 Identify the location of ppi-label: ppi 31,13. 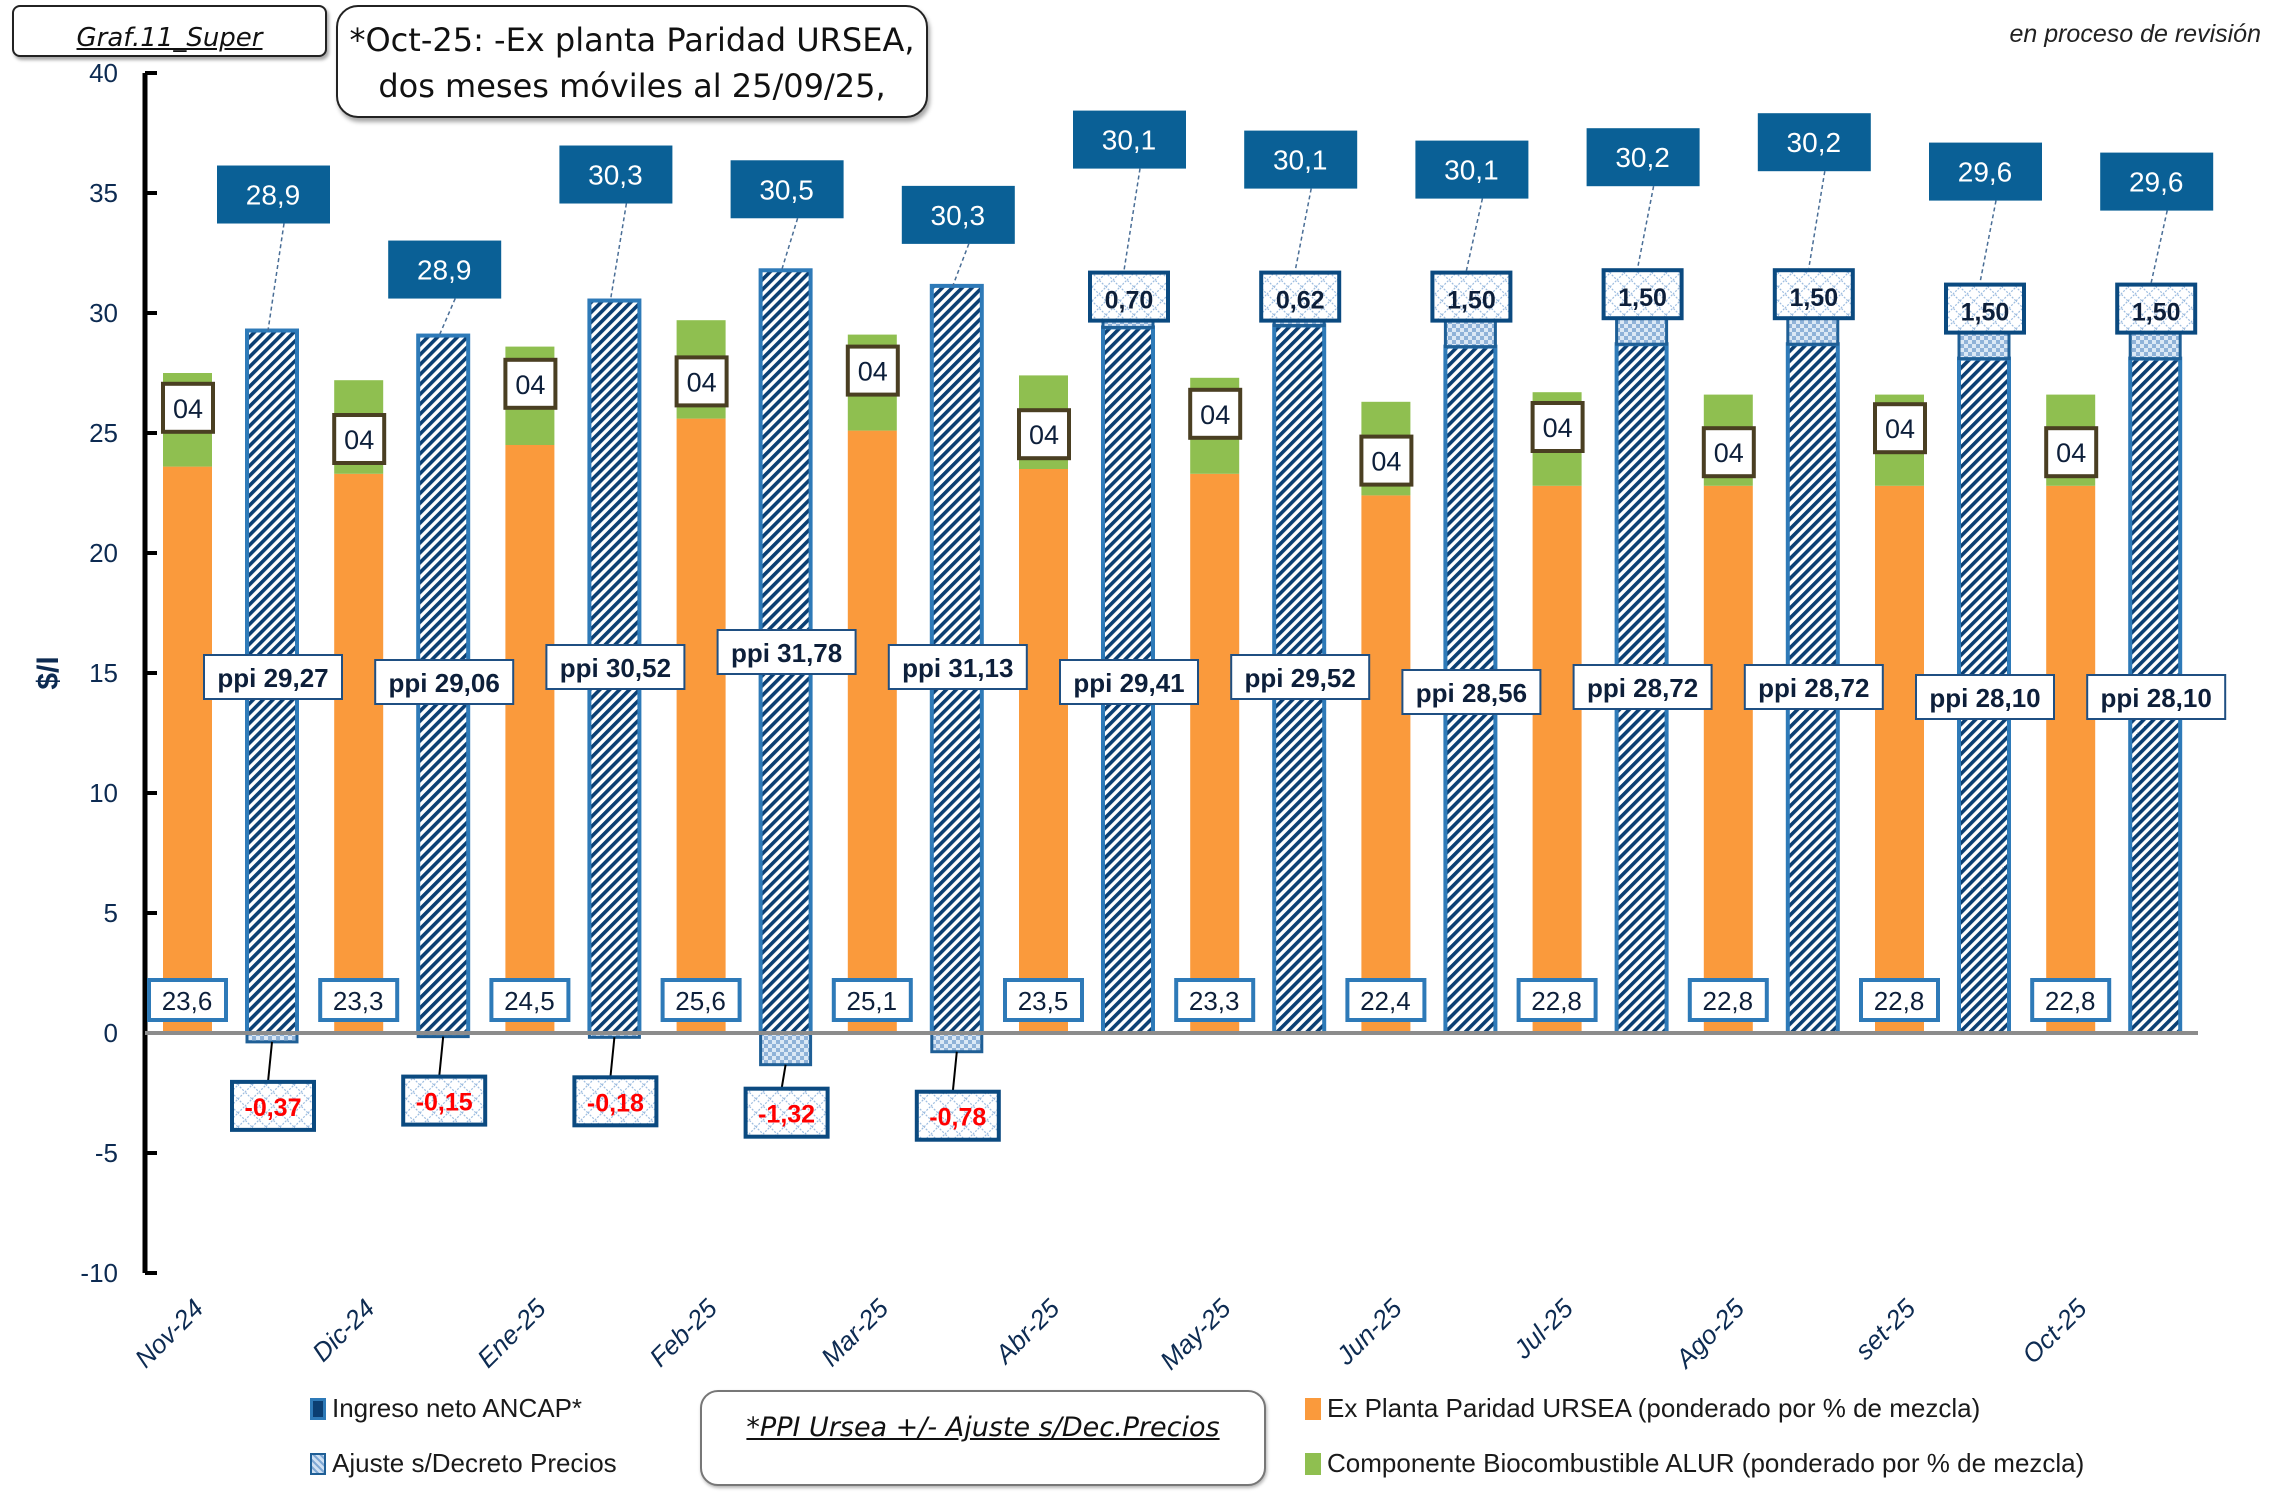
(957, 668).